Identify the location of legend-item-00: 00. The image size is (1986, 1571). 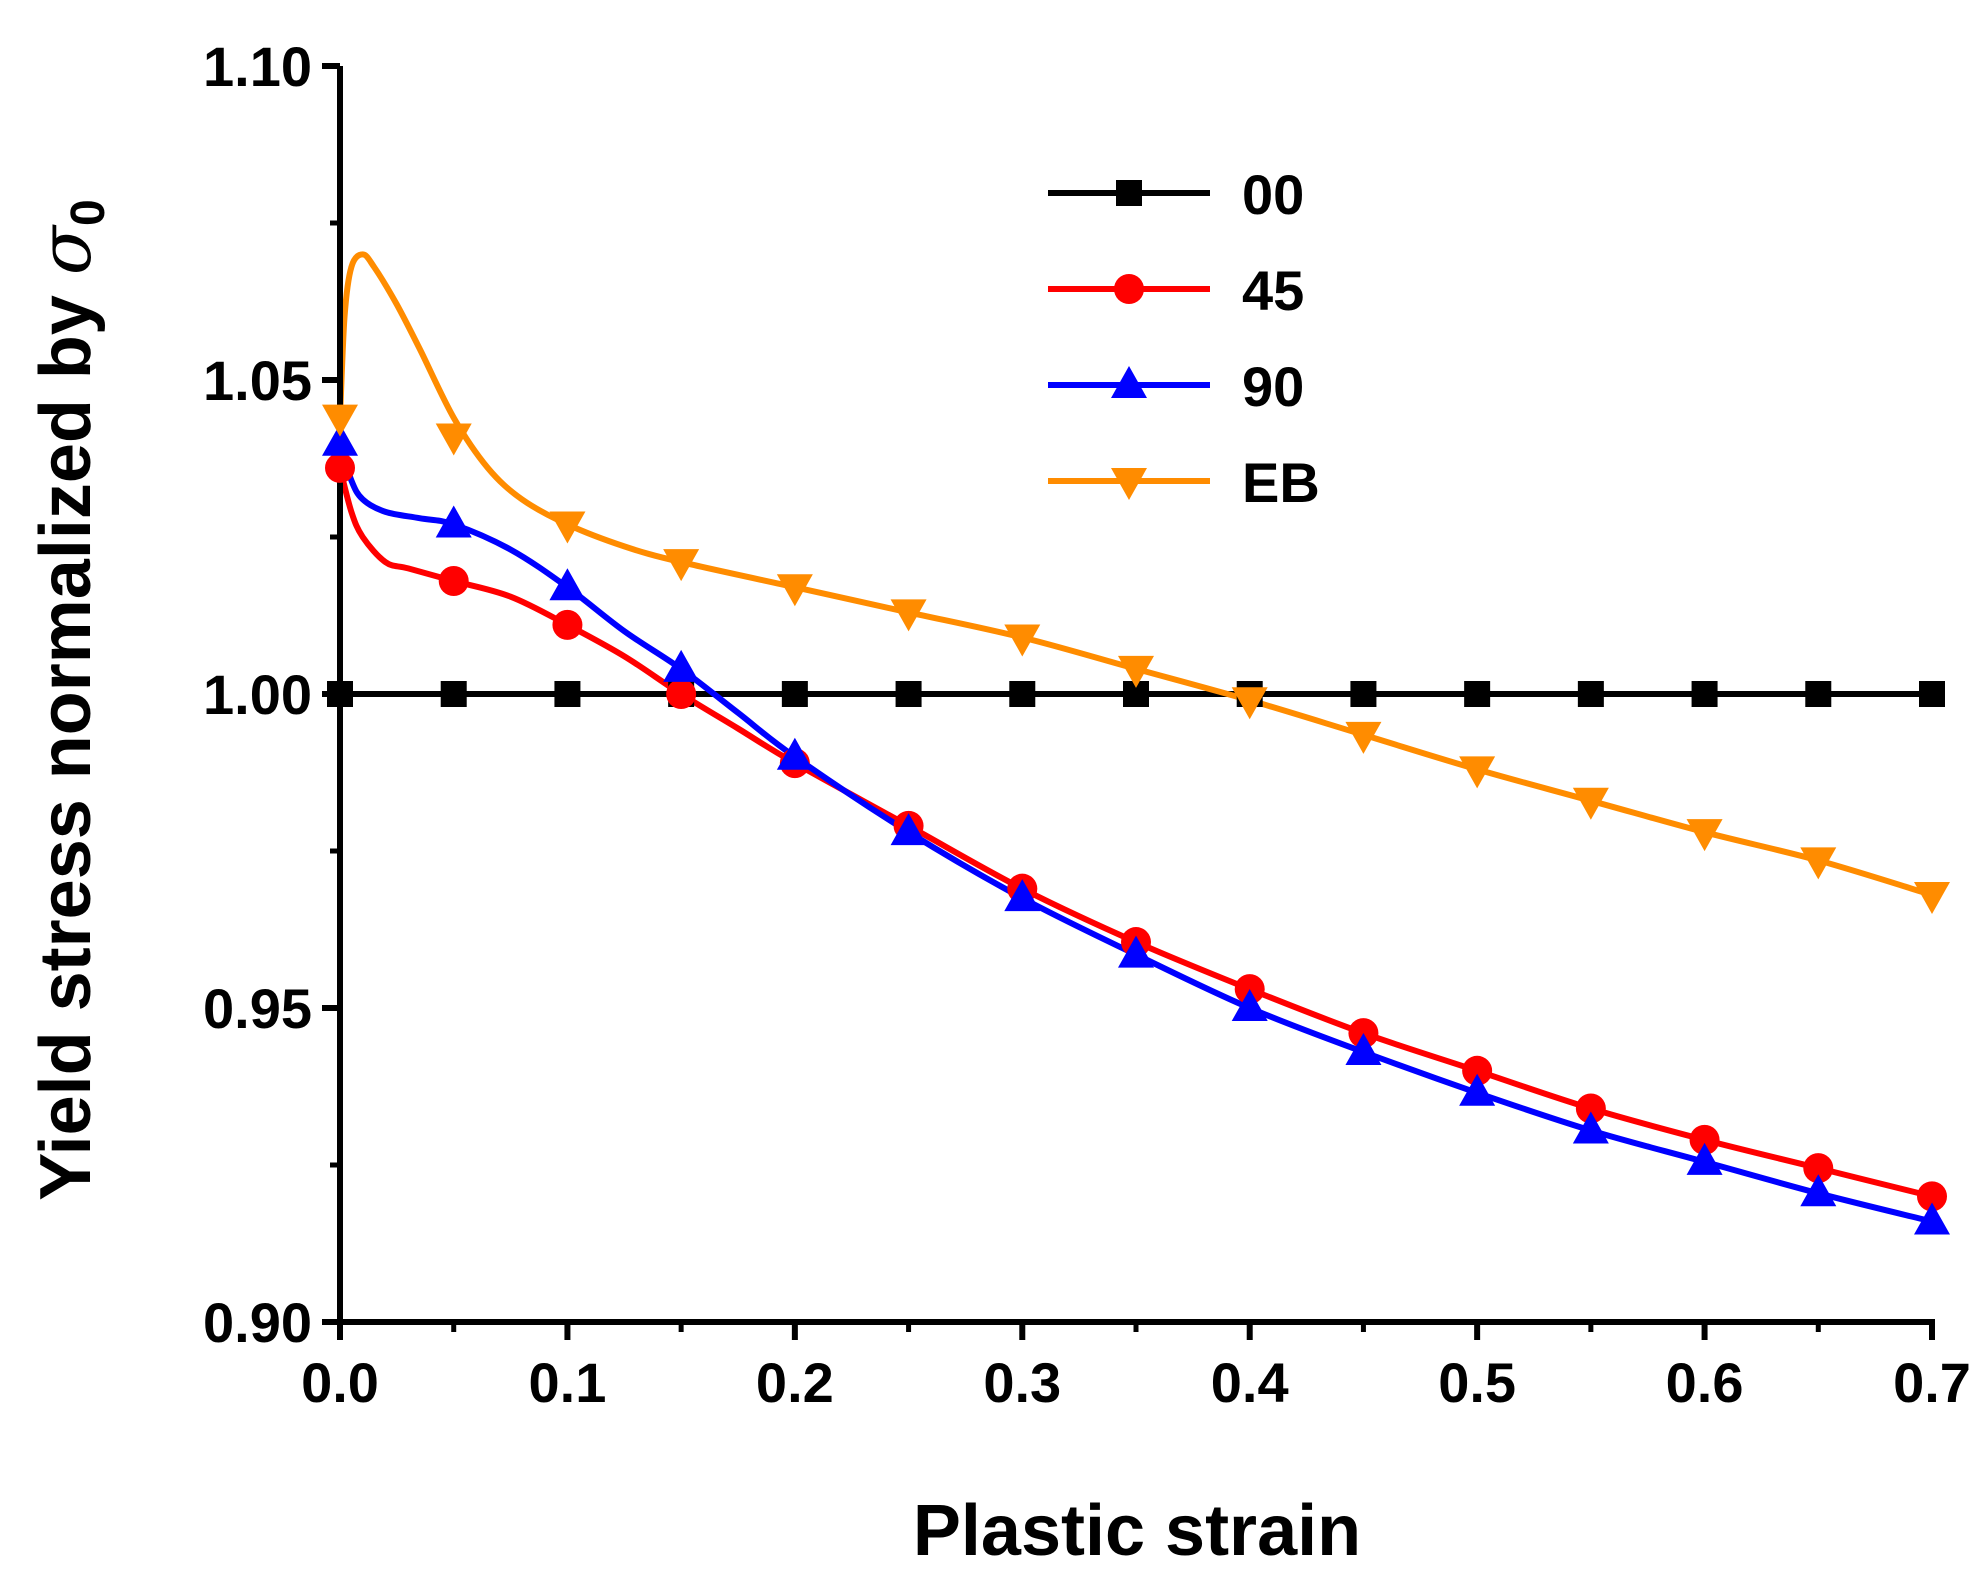
(1176, 194).